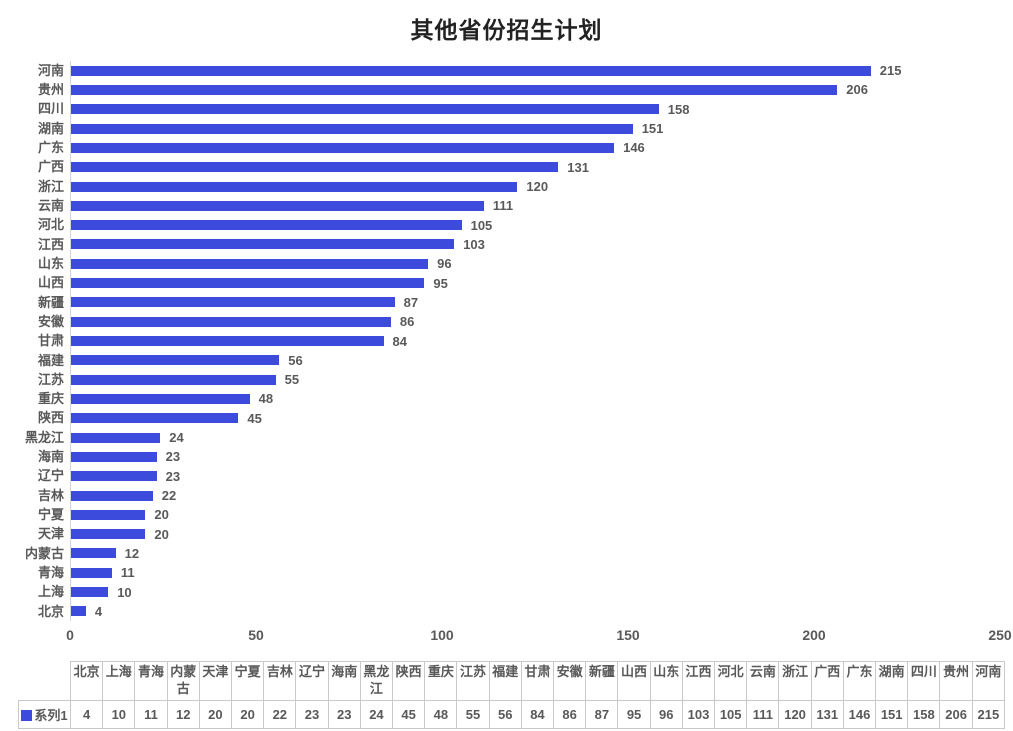  Describe the element at coordinates (506, 437) in the screenshot. I see `bar-row: 黑龙江 24` at that location.